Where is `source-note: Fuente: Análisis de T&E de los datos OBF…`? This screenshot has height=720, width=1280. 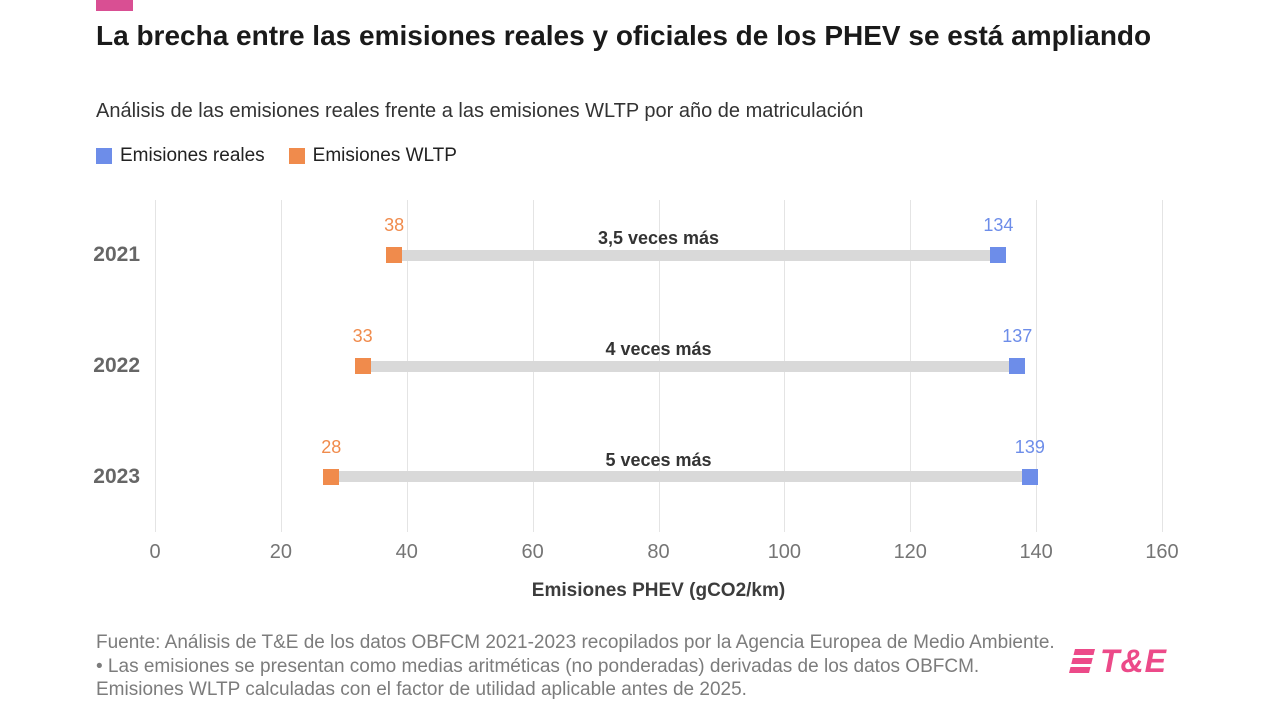
source-note: Fuente: Análisis de T&E de los datos OBF… is located at coordinates (575, 666).